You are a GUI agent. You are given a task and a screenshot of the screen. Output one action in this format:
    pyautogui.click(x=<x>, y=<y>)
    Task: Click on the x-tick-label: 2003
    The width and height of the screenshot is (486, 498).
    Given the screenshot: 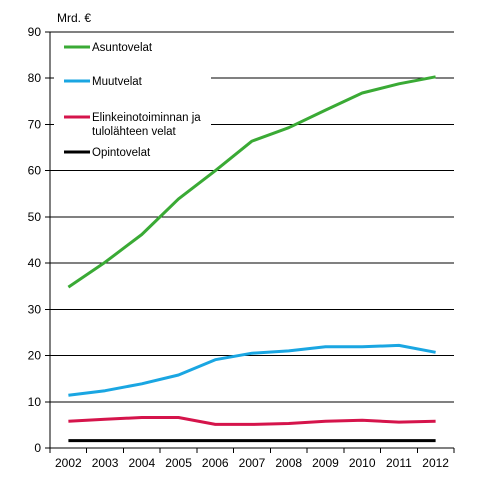 What is the action you would take?
    pyautogui.click(x=105, y=463)
    